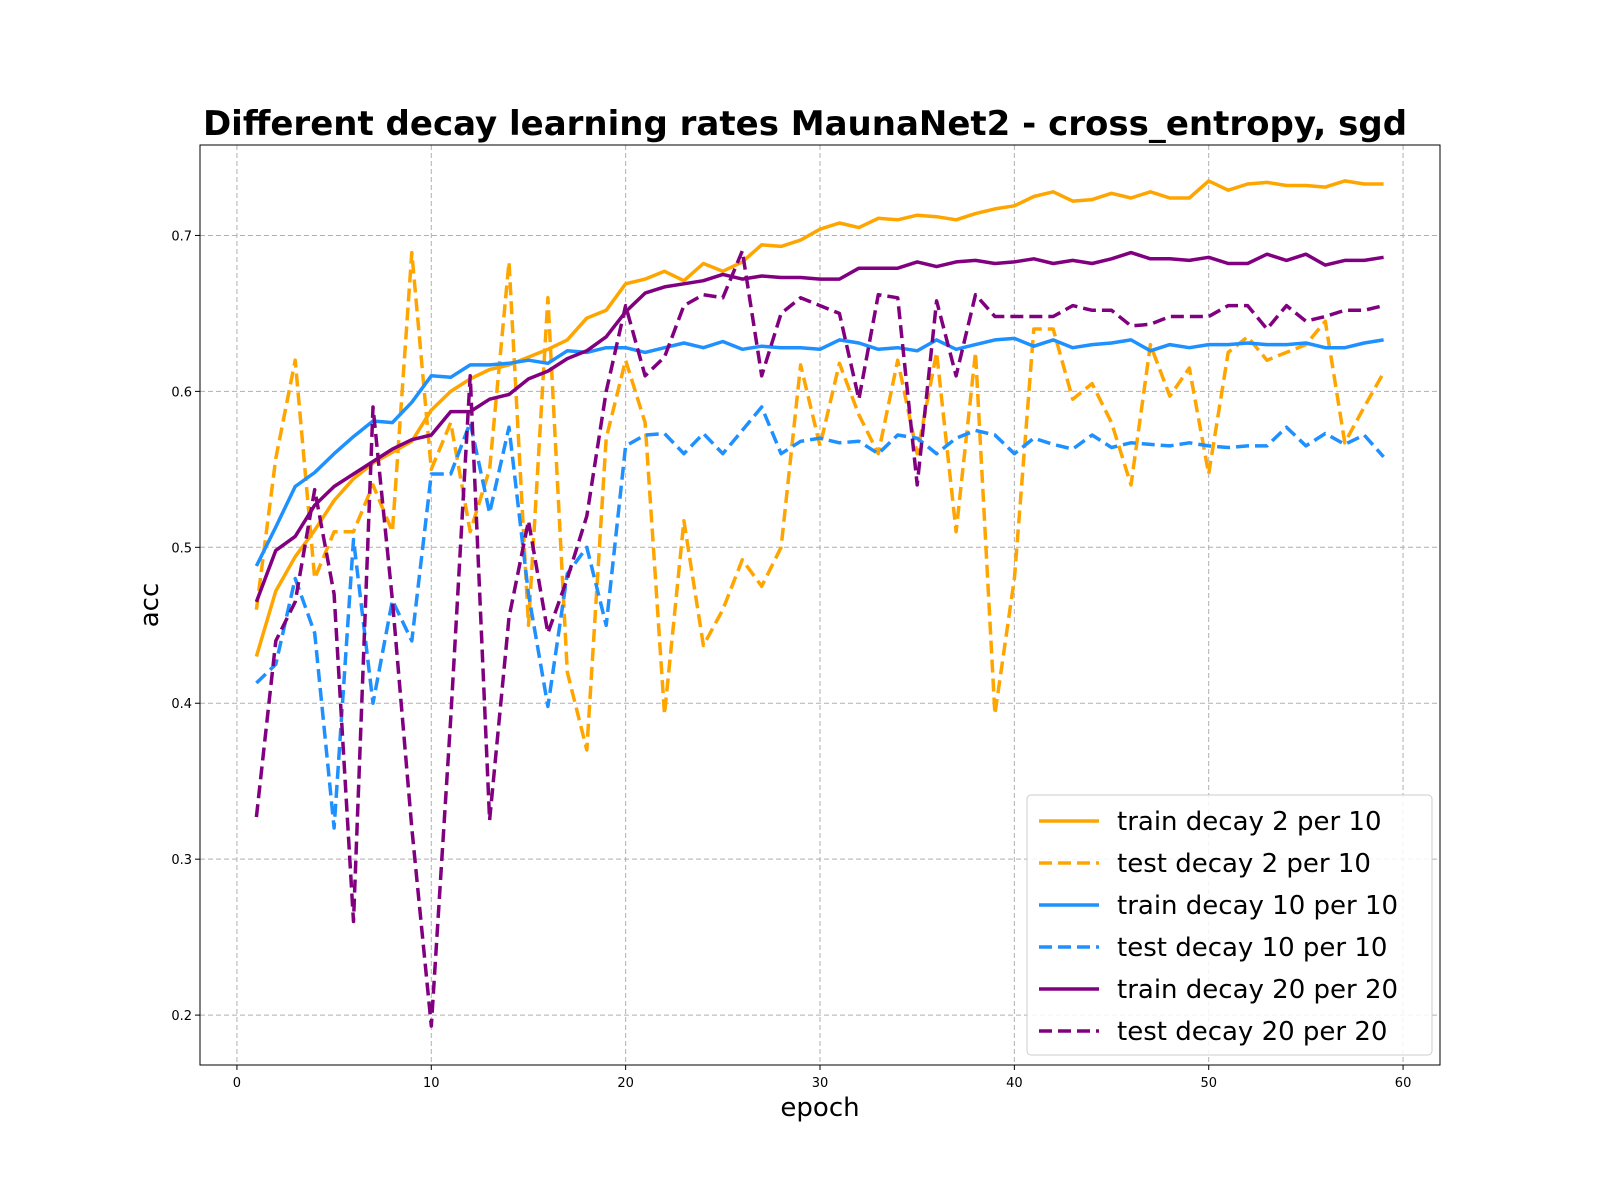 This screenshot has height=1200, width=1600. I want to click on y-tick-label: 0.7, so click(181, 236).